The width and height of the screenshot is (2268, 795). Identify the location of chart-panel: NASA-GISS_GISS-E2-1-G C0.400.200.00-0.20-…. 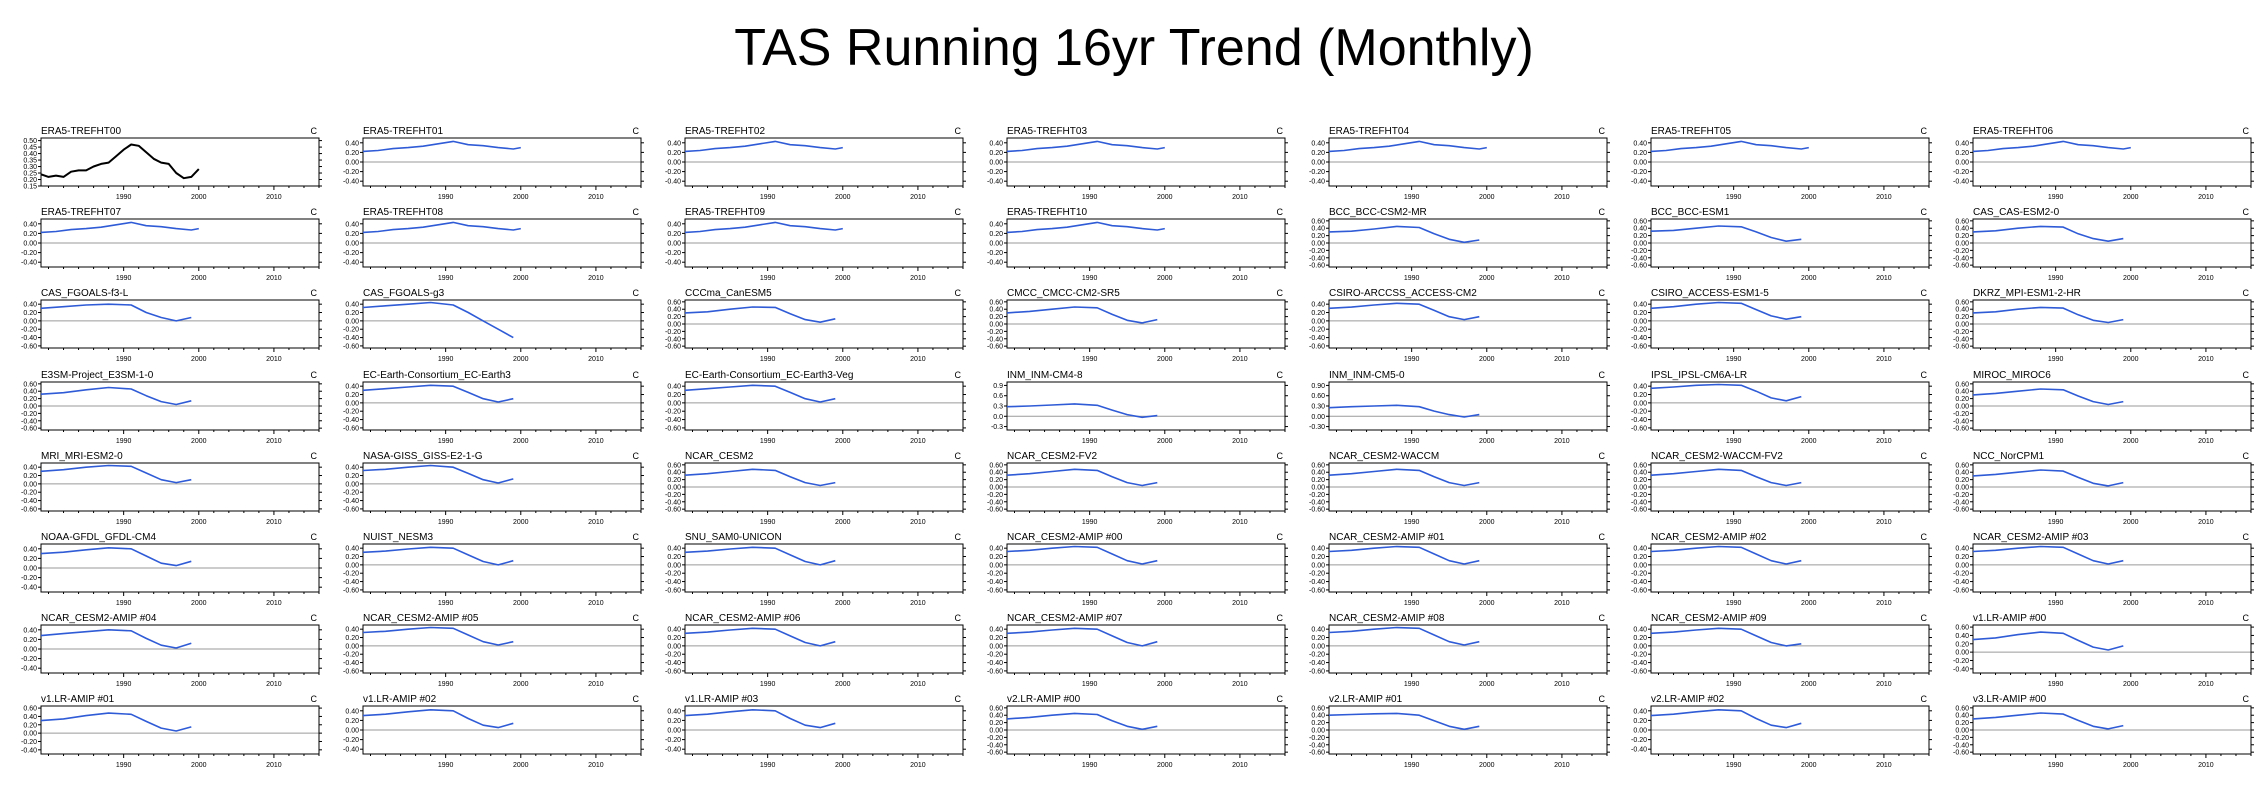
(493, 488).